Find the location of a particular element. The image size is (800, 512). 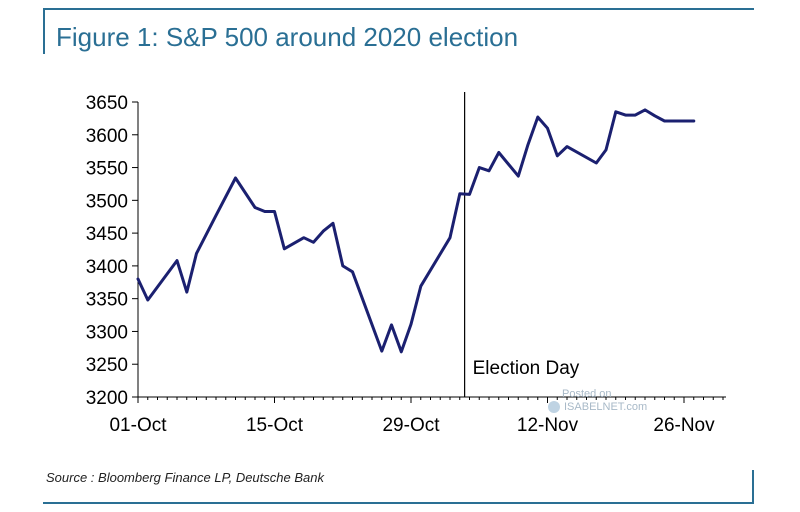

election-day-label: Election Day is located at coordinates (526, 368).